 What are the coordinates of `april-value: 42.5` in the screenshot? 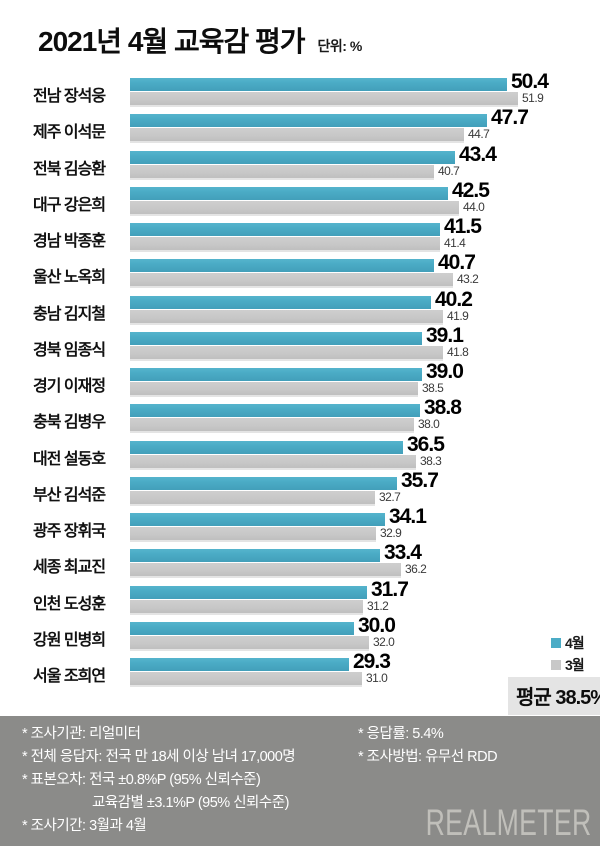 It's located at (471, 190).